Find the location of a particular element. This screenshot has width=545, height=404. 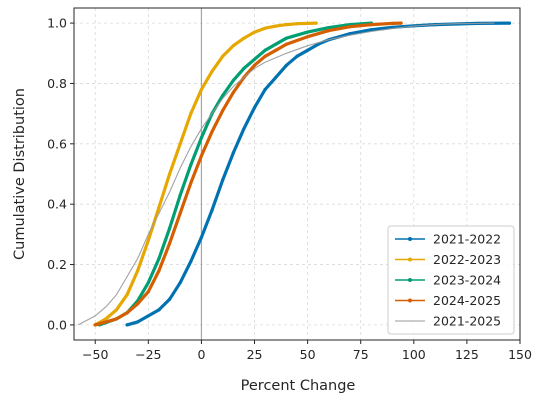

x-tick-label: 75 is located at coordinates (361, 354).